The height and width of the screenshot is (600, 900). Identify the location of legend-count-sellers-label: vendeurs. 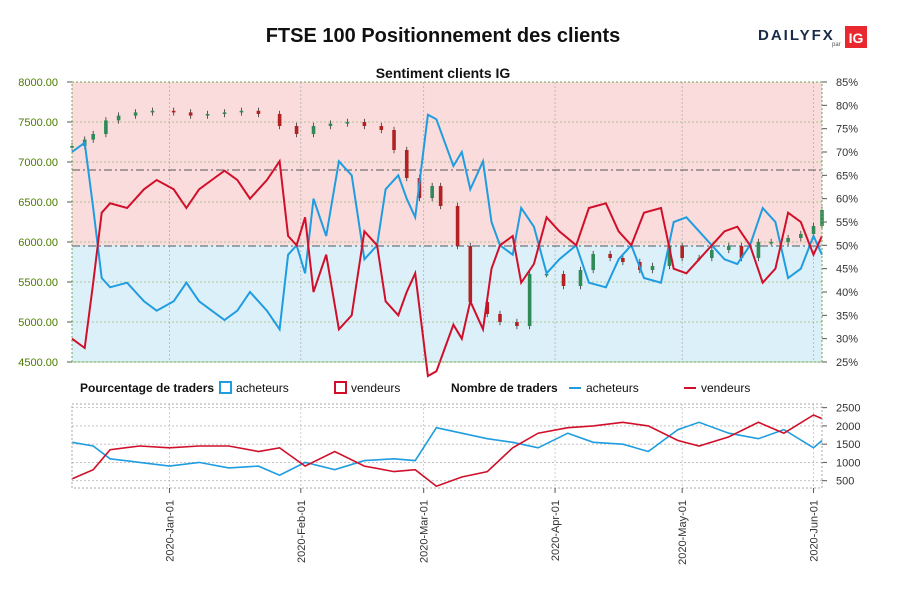
(725, 388).